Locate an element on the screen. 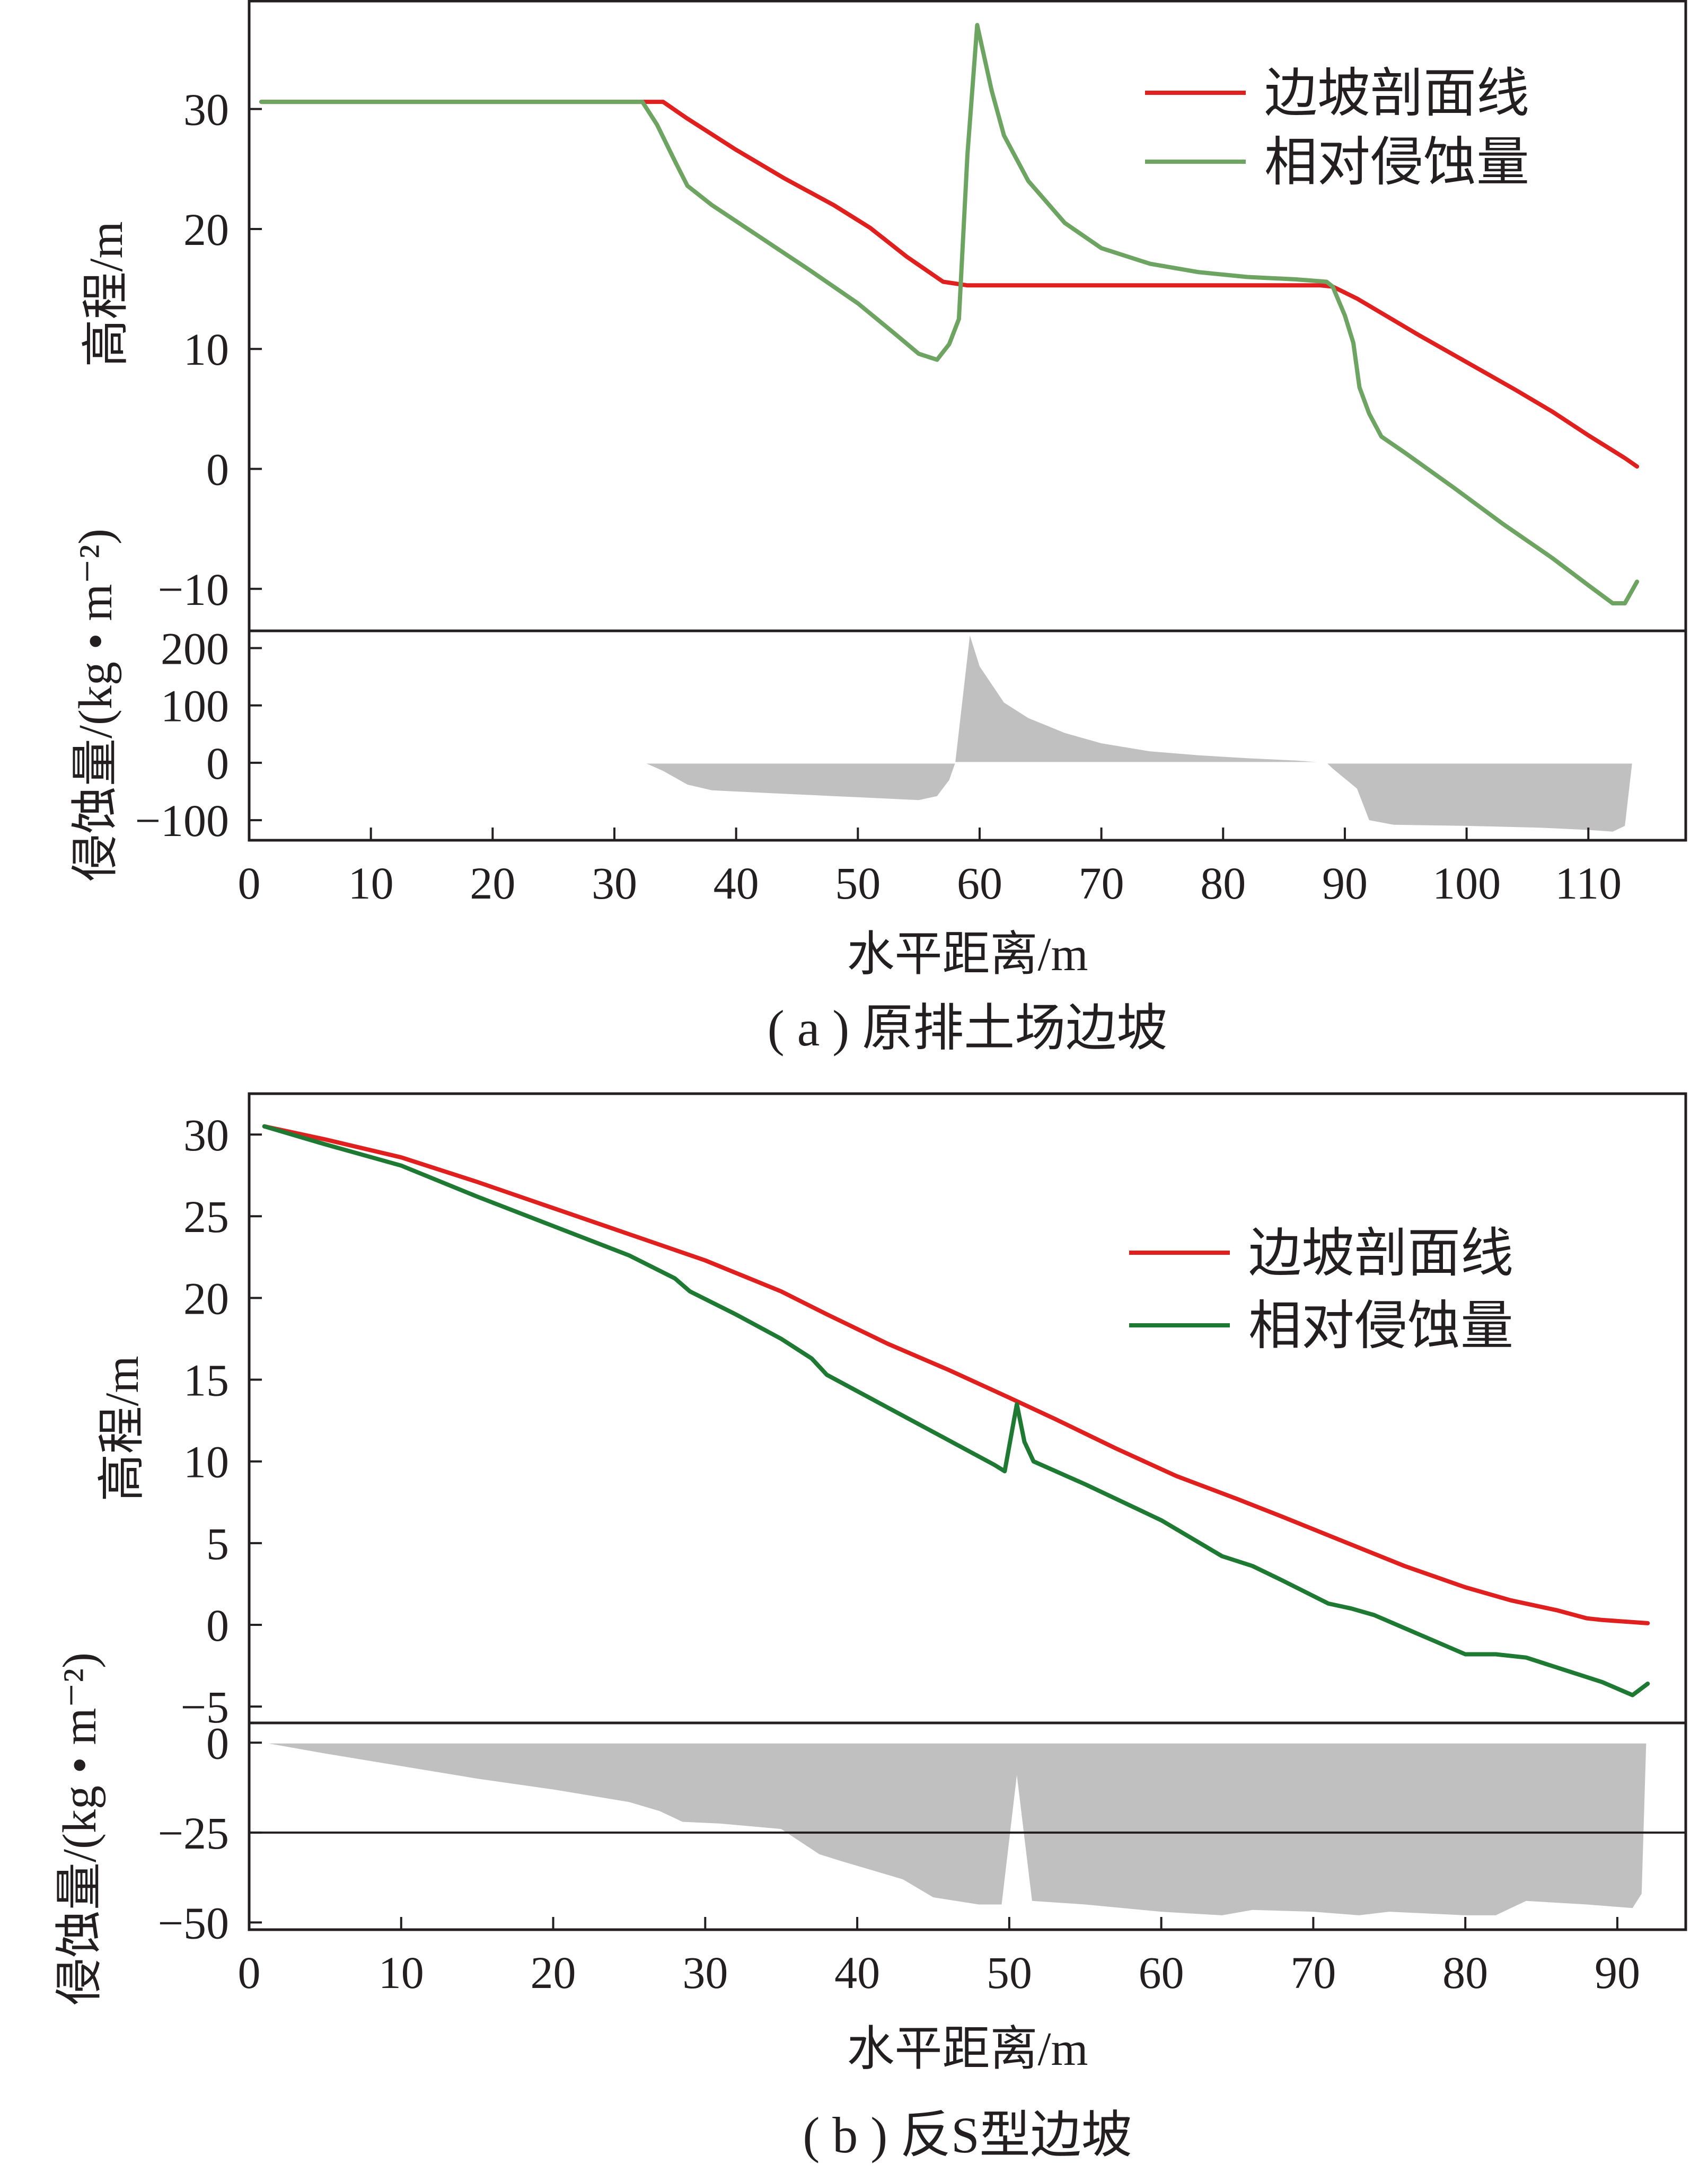  panel-b-upper-y-tick-label: 30 is located at coordinates (206, 1135).